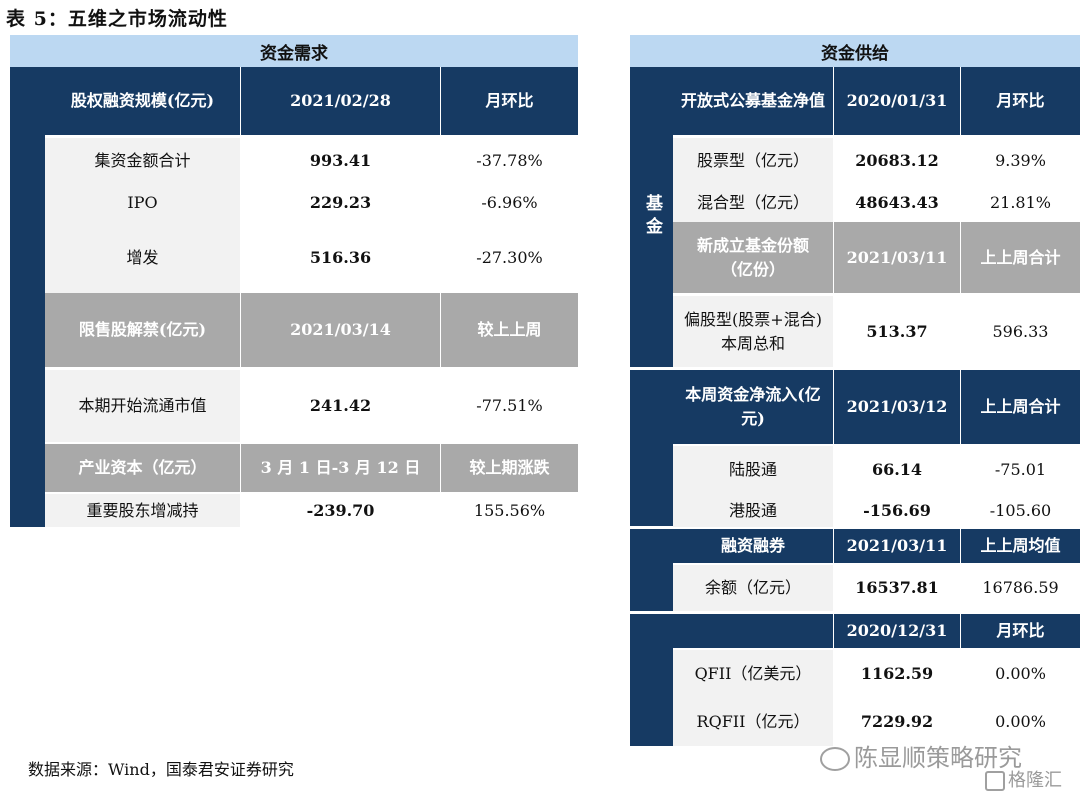  What do you see at coordinates (340, 101) in the screenshot?
I see `equity-financing-date: 2021/02/28` at bounding box center [340, 101].